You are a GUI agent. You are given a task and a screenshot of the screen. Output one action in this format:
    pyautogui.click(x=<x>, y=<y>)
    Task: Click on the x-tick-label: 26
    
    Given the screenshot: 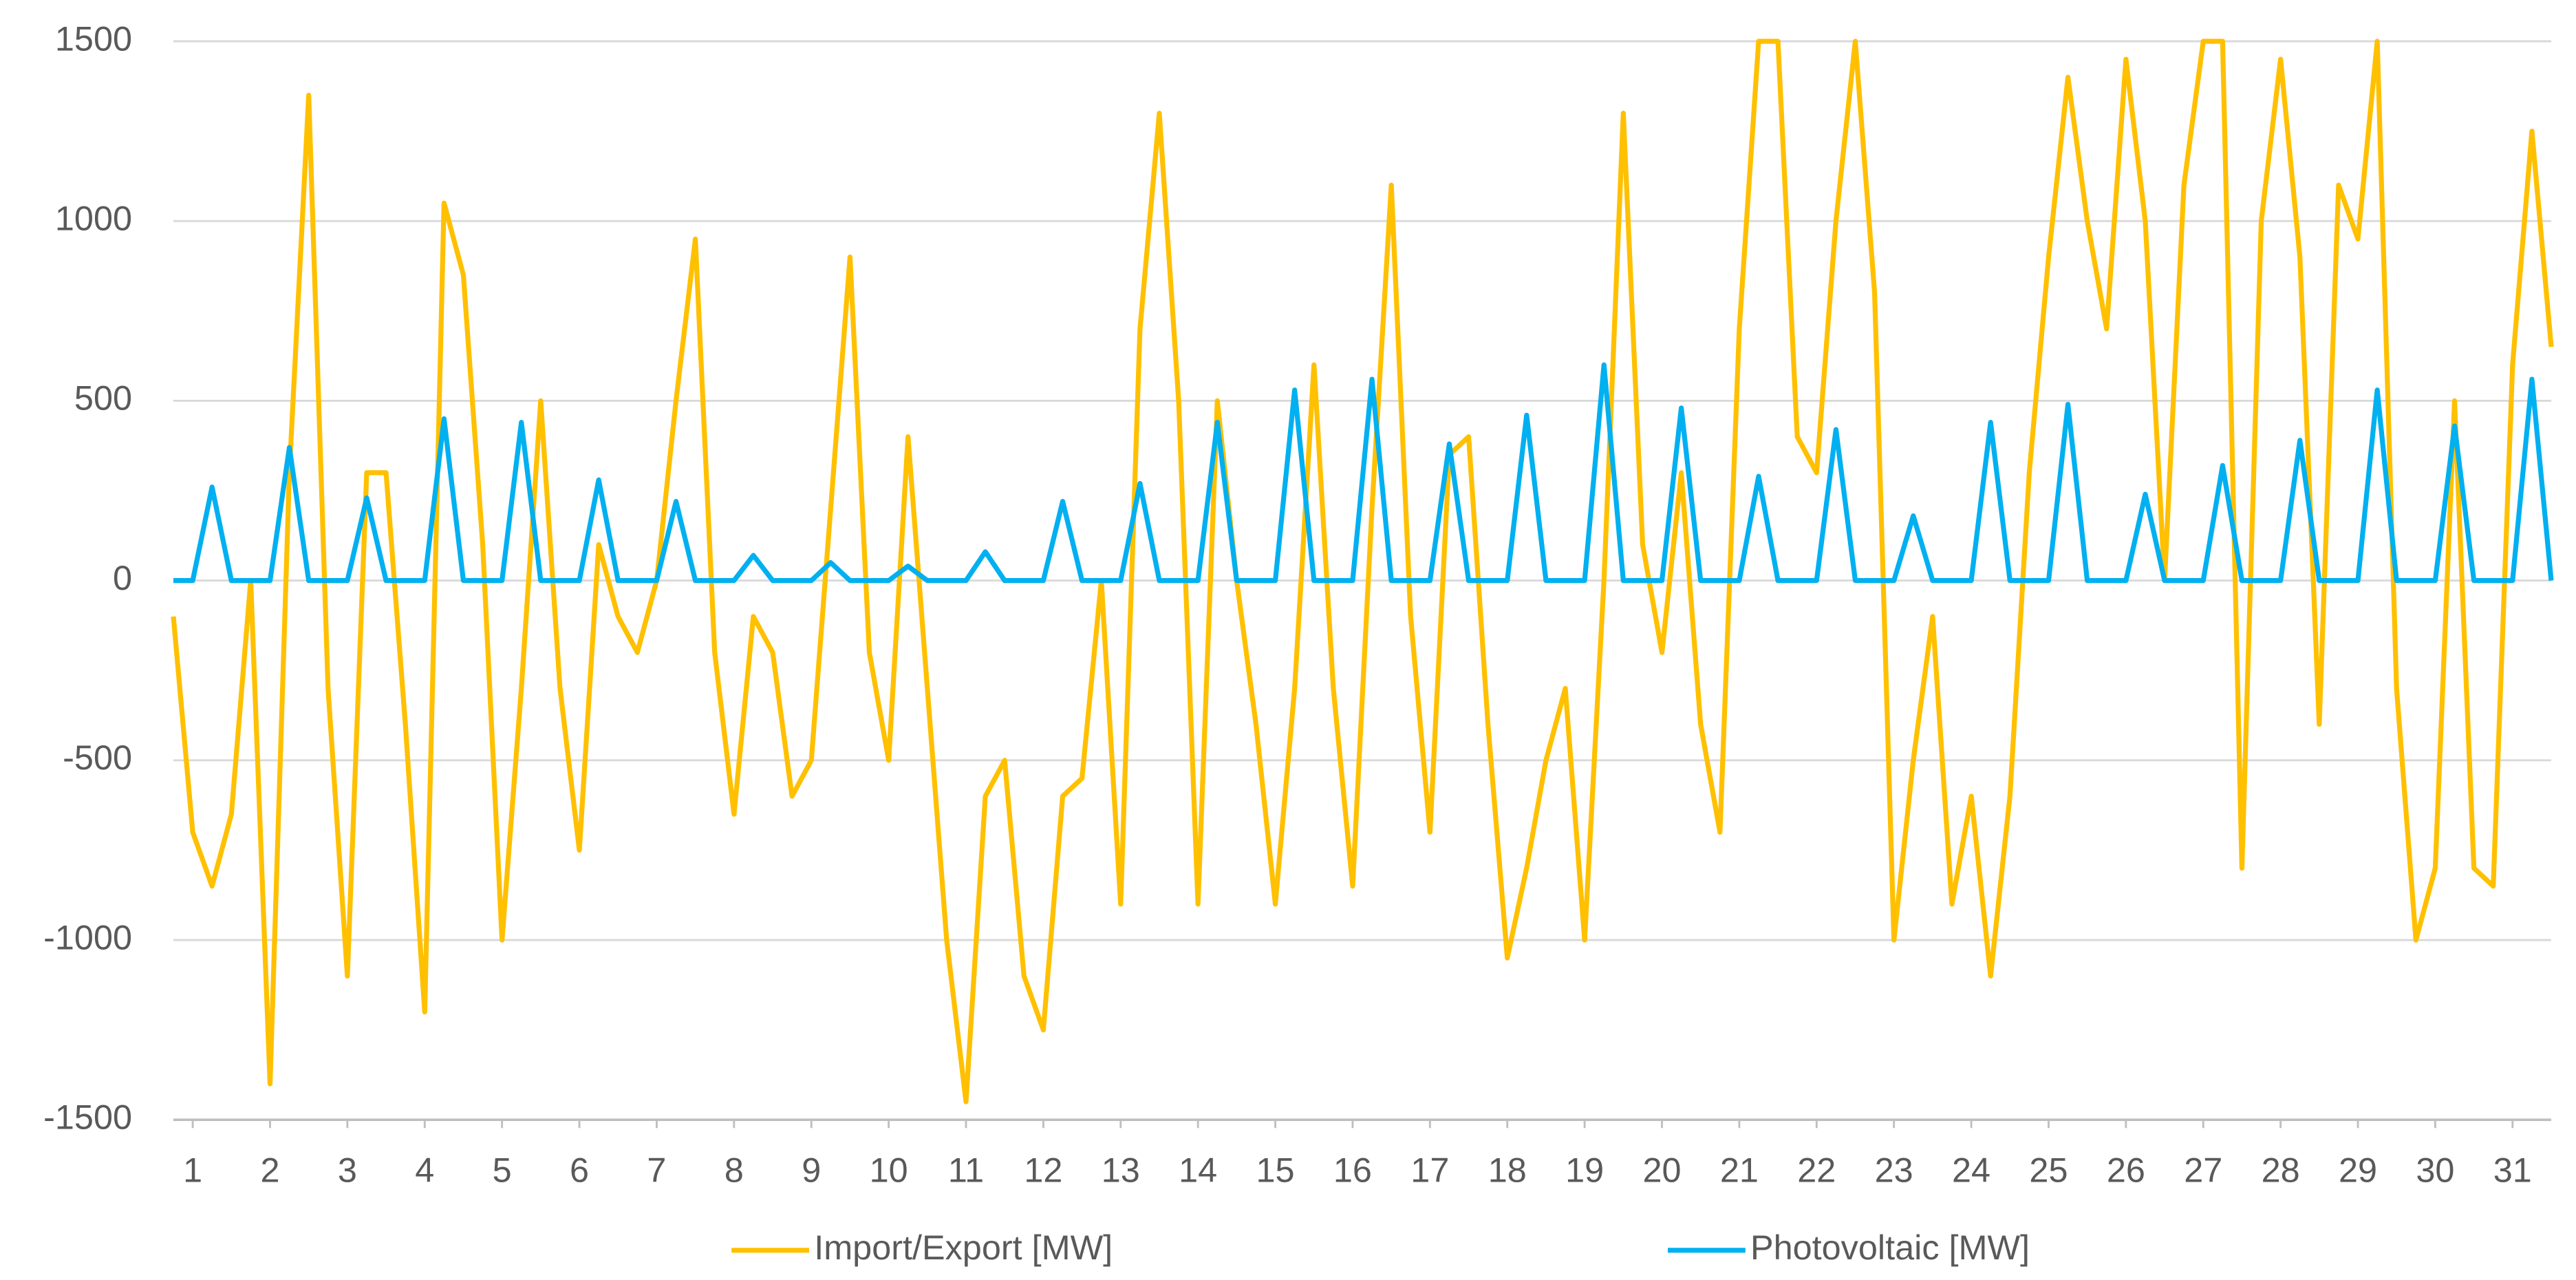 What is the action you would take?
    pyautogui.click(x=2126, y=1169)
    